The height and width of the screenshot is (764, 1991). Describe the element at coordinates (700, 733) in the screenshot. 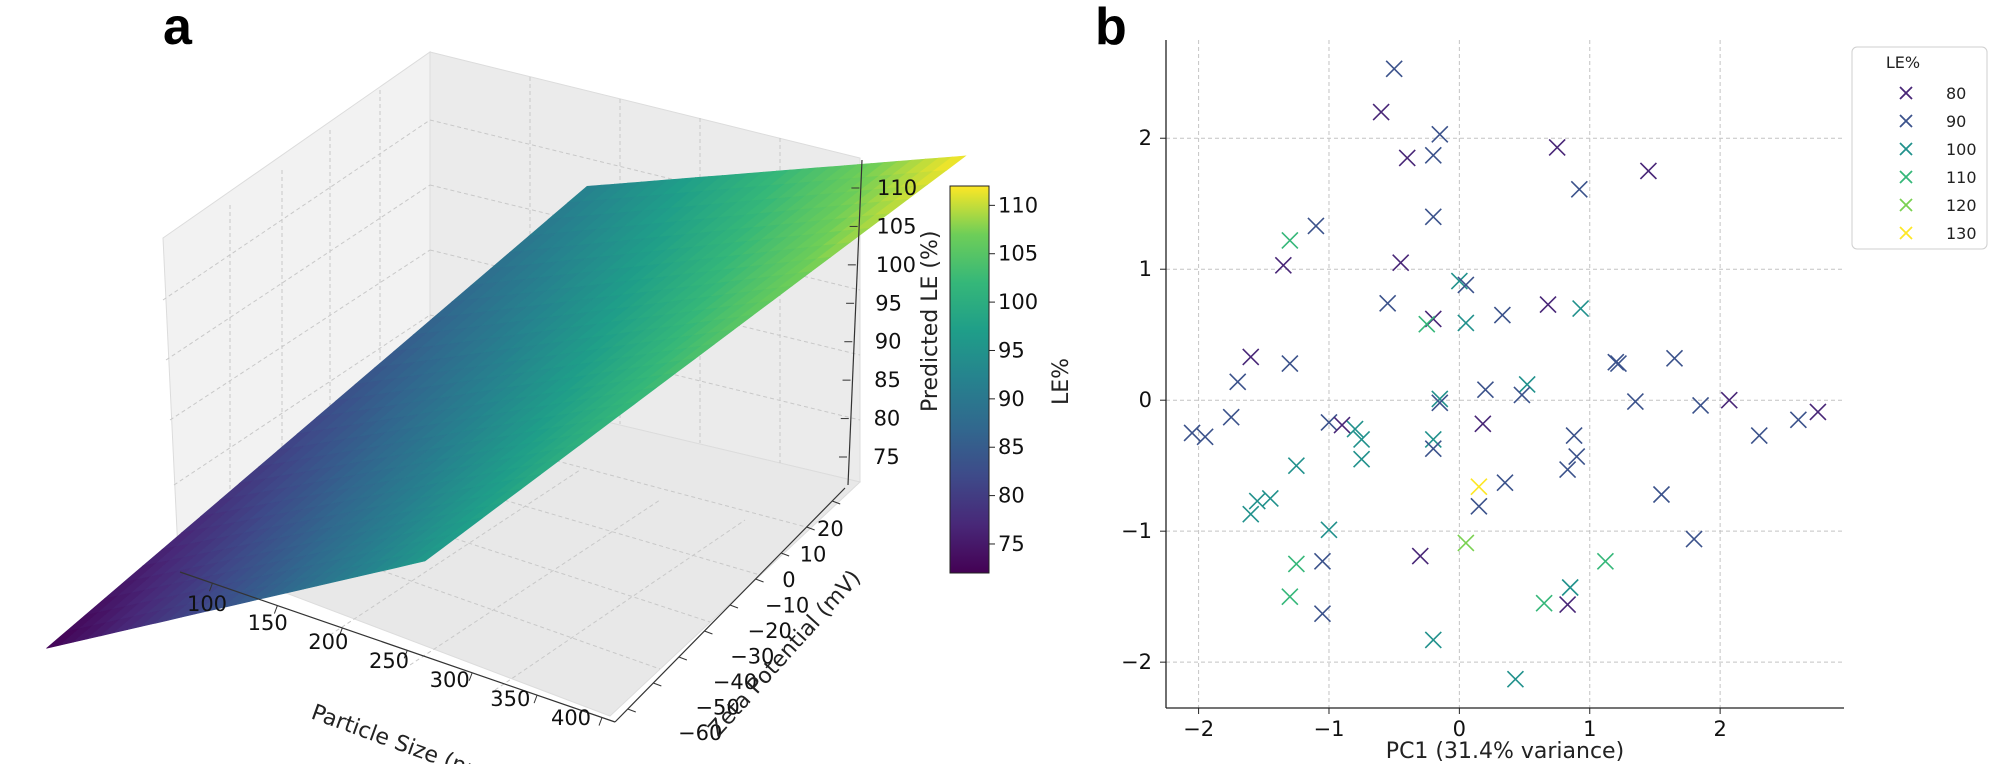

I see `y-tick-label: −60` at that location.